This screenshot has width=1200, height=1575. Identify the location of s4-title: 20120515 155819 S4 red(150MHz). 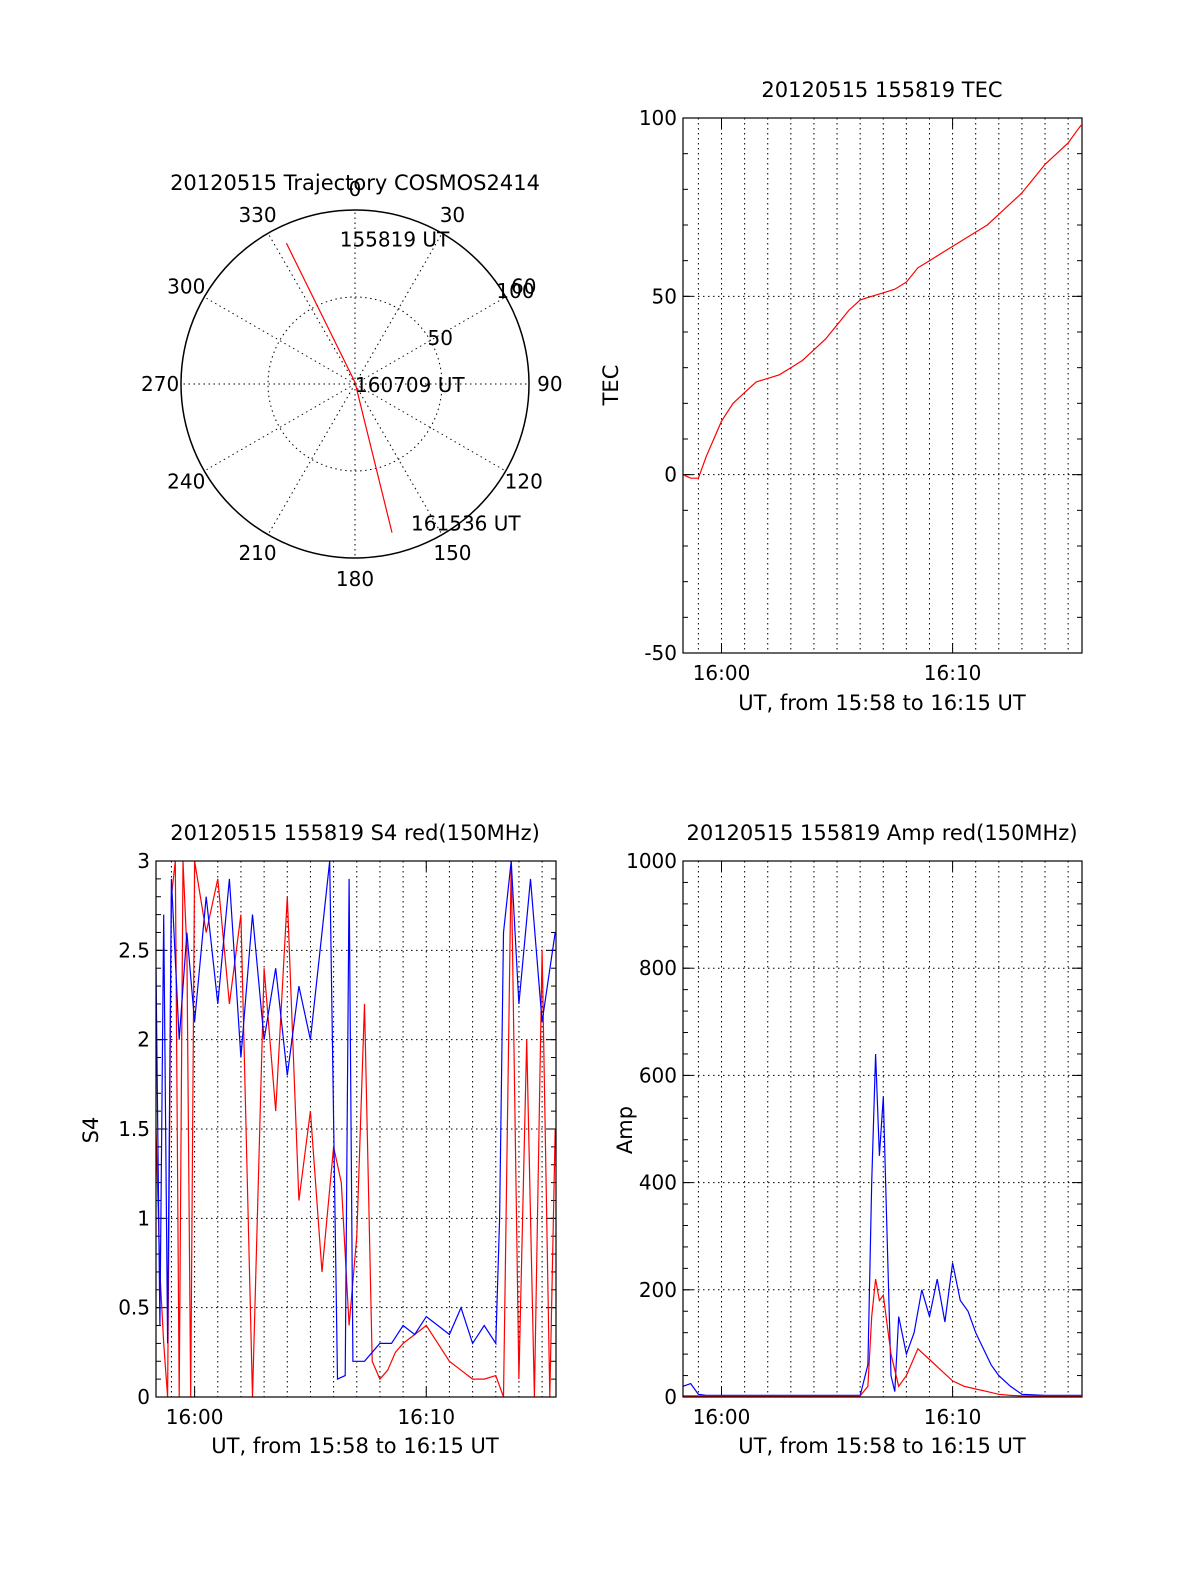
(355, 833).